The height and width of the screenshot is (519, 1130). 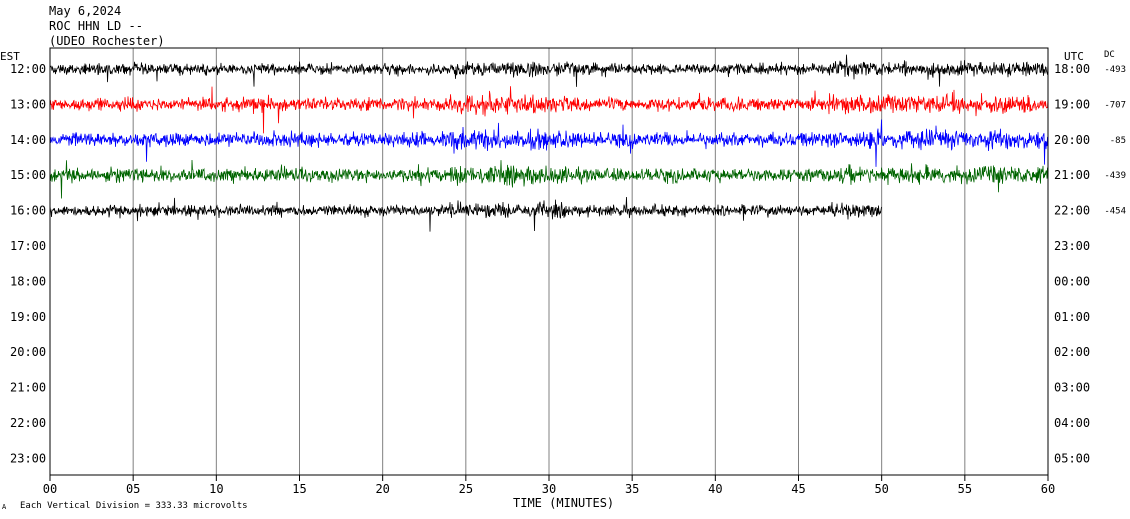 I want to click on est-hour-label: 13:00, so click(x=28, y=104).